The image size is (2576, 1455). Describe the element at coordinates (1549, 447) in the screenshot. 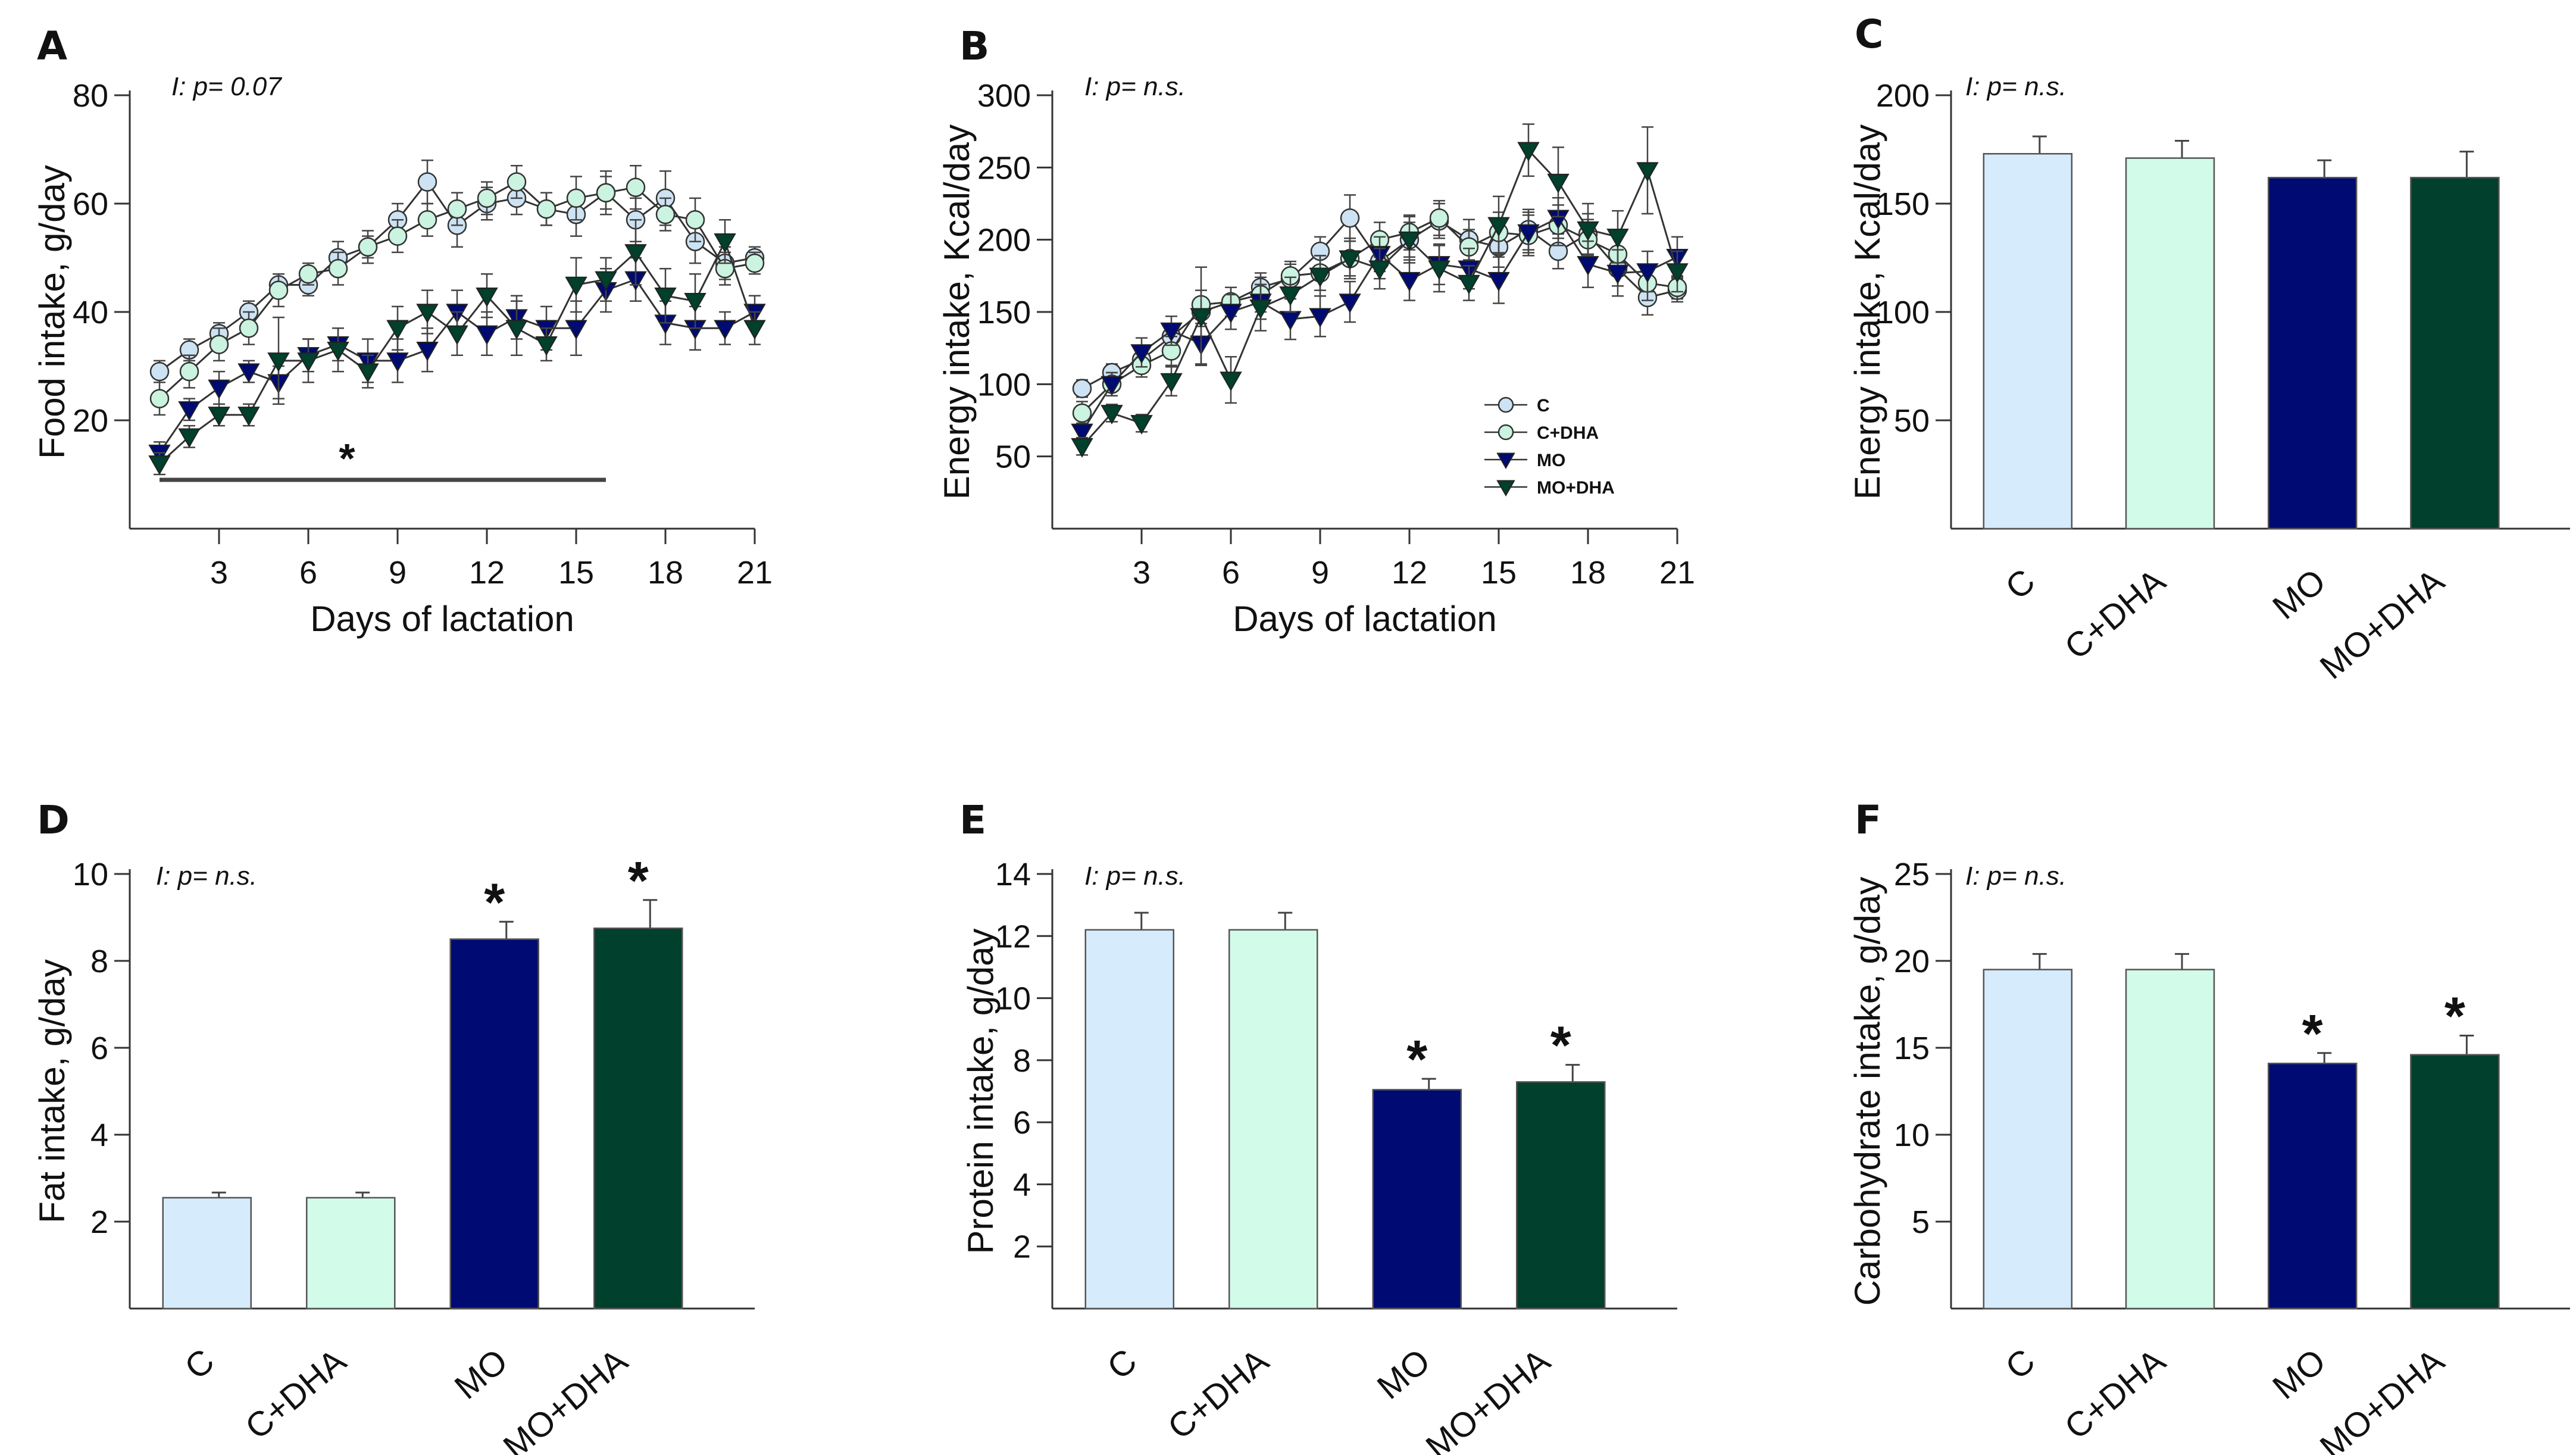

I see `legend: C C+DHA MO MO+DHA` at that location.